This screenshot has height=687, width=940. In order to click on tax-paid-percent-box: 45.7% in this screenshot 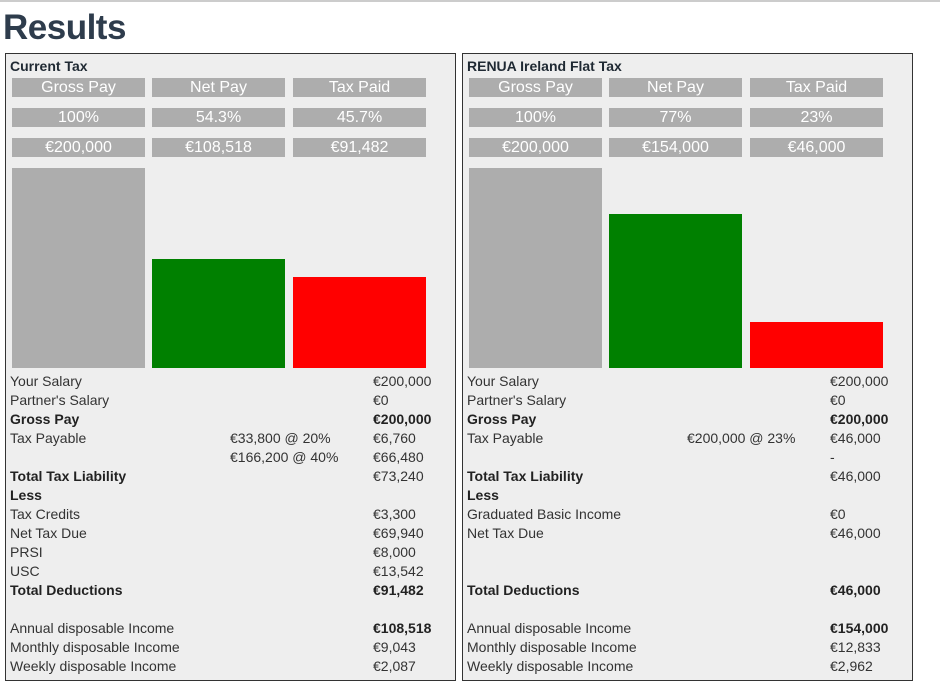, I will do `click(359, 117)`.